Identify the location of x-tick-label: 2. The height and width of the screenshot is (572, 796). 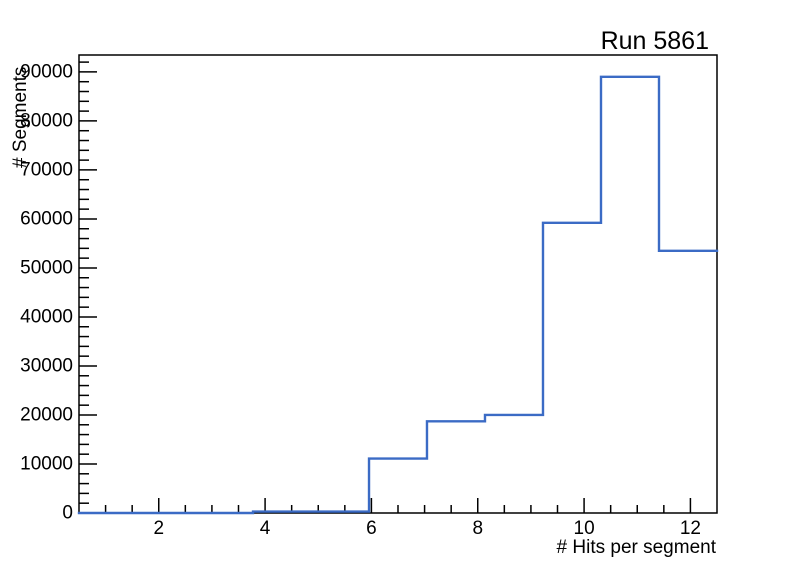
(158, 528).